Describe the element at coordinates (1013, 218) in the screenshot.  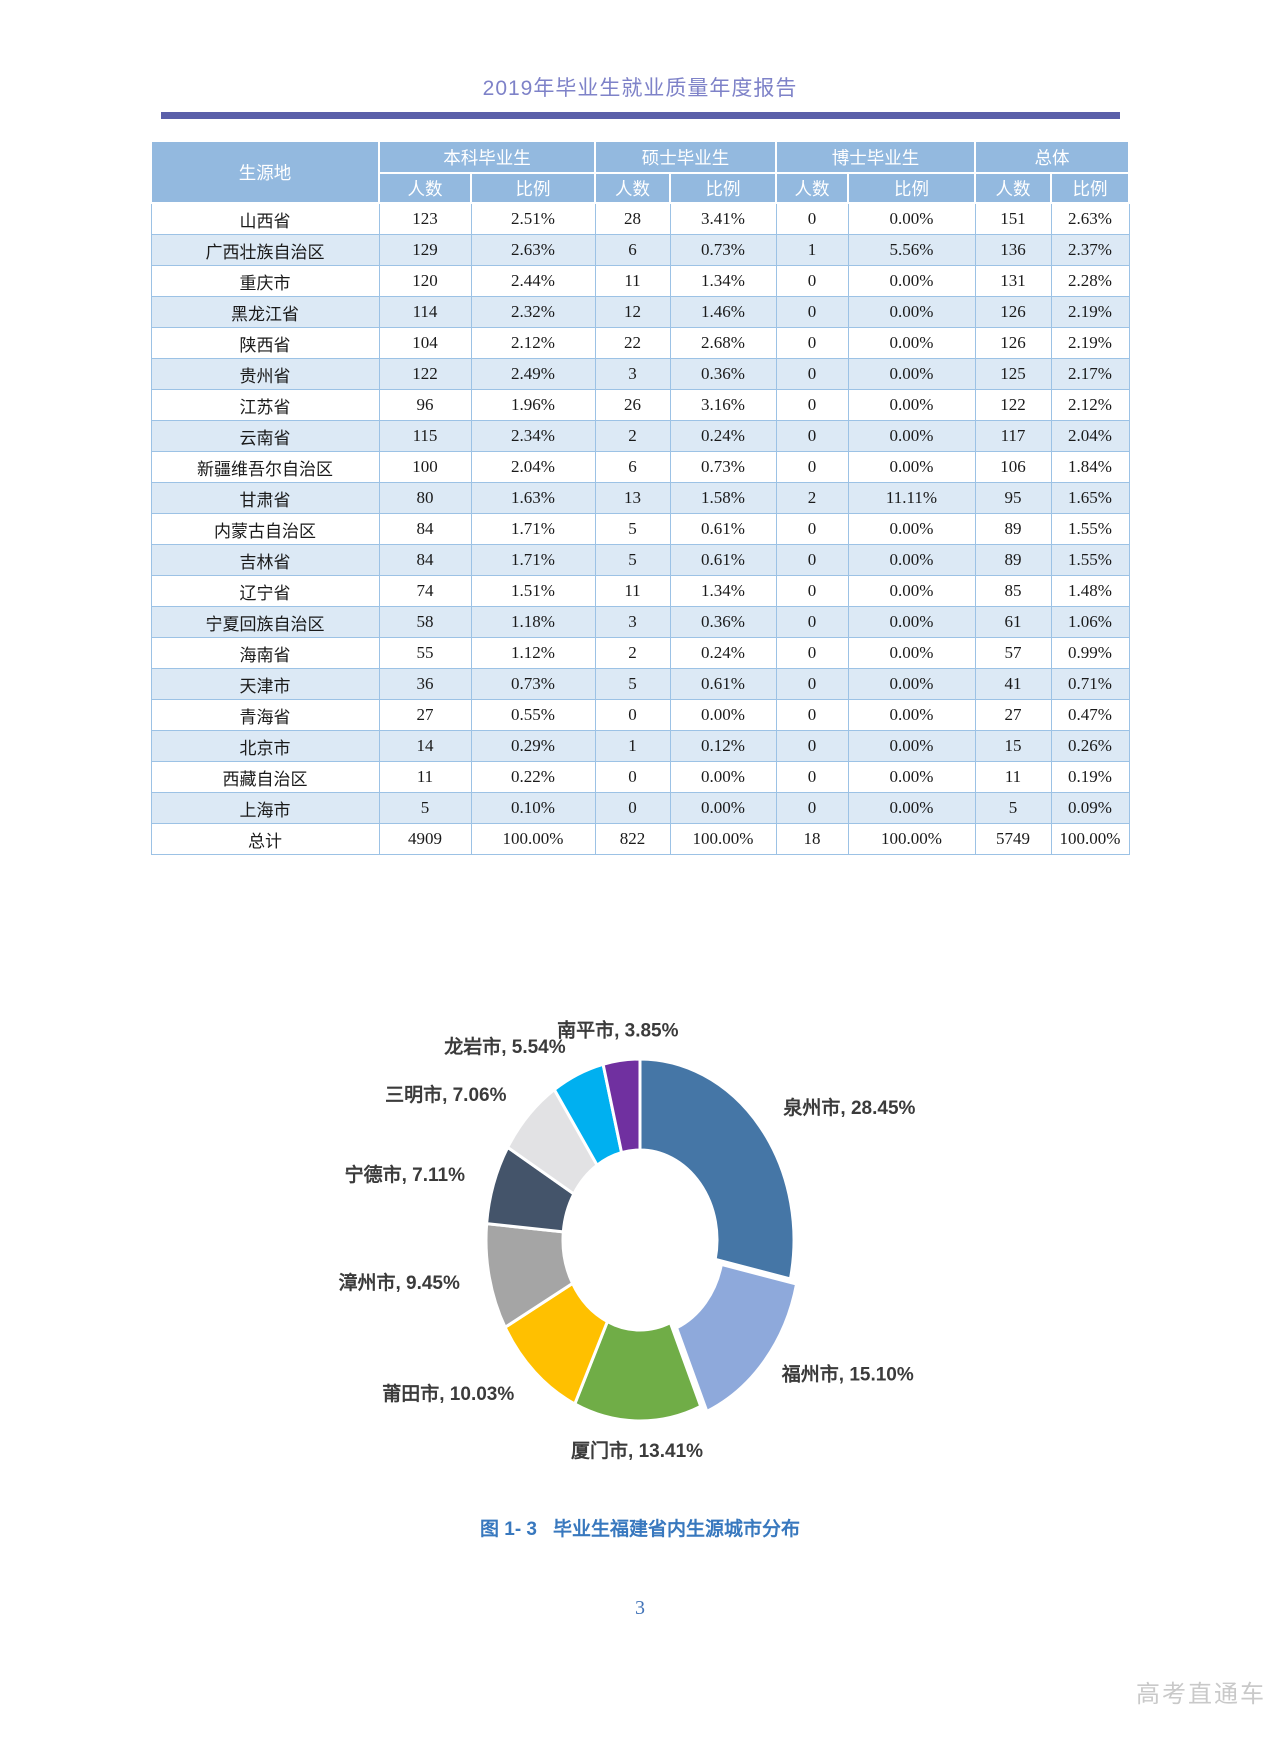
I see `value-cell: 151` at that location.